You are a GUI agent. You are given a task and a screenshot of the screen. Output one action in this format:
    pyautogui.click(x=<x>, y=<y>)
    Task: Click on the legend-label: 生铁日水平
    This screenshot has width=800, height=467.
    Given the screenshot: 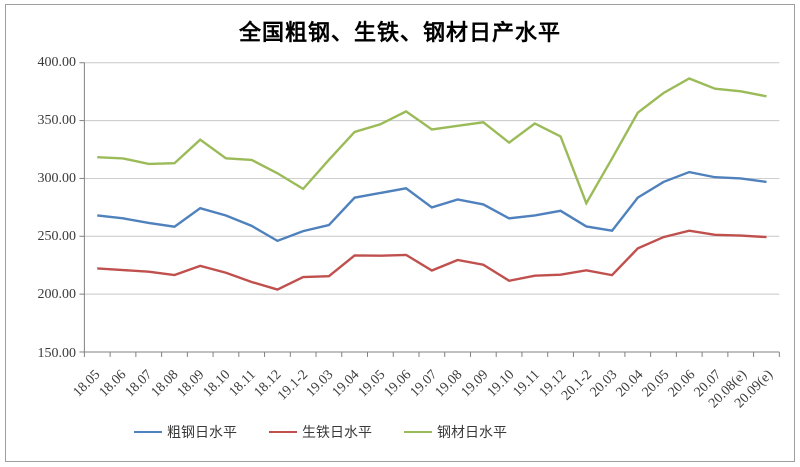 What is the action you would take?
    pyautogui.click(x=337, y=433)
    